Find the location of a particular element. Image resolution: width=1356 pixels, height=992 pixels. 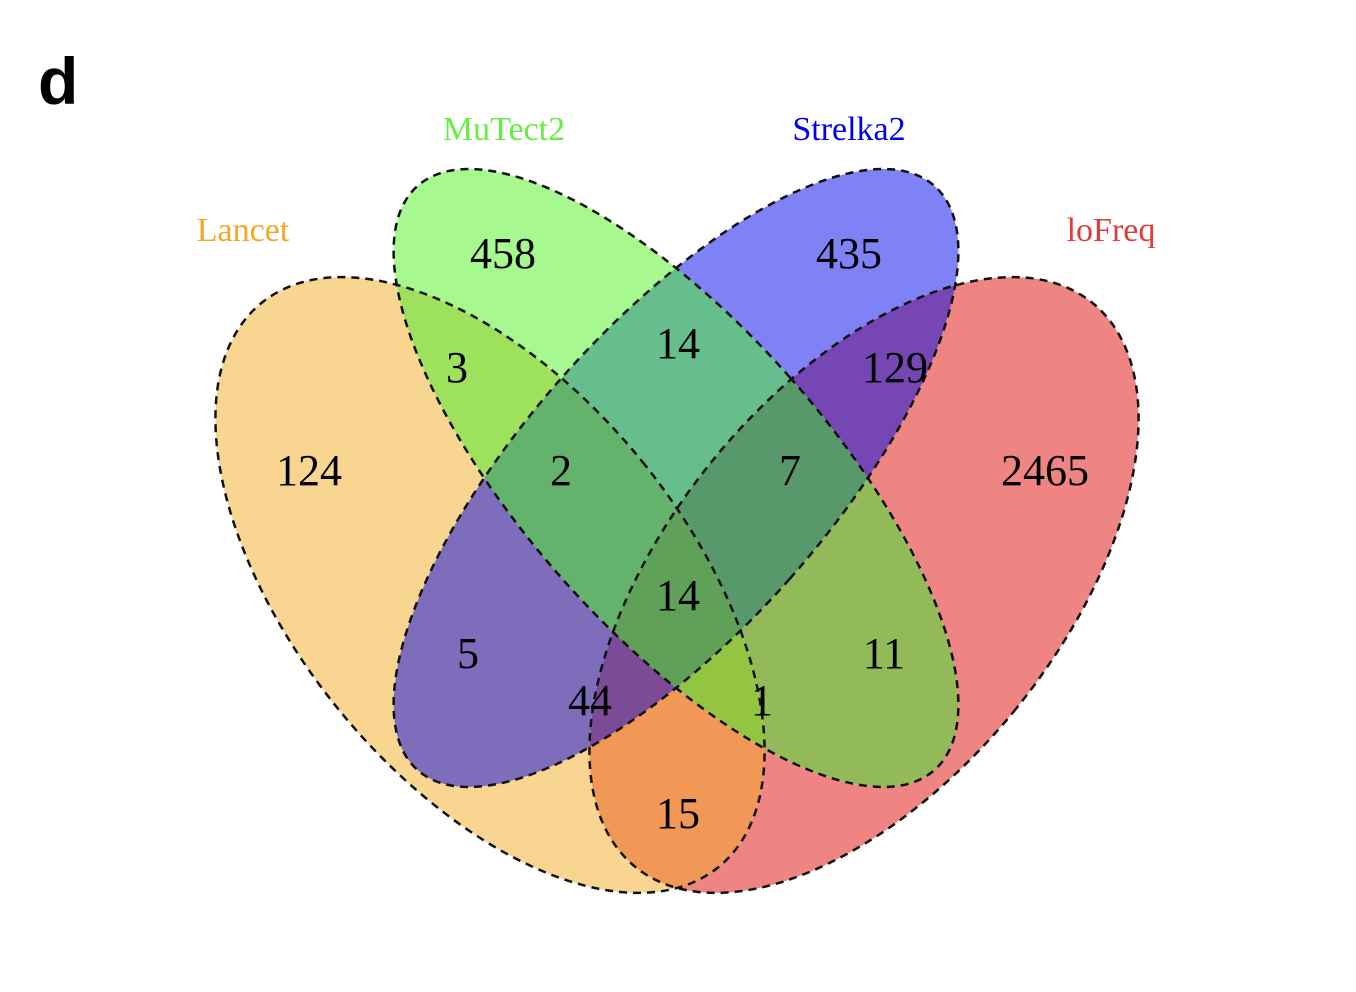

count-lancet: 124 is located at coordinates (309, 470).